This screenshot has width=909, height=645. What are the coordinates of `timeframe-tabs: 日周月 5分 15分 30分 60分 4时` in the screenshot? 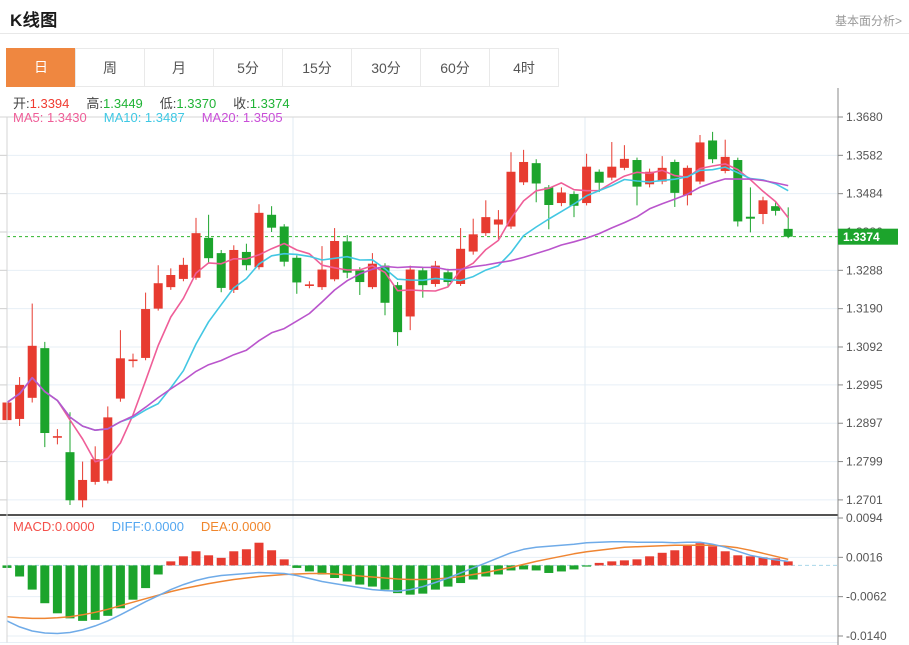 It's located at (282, 67).